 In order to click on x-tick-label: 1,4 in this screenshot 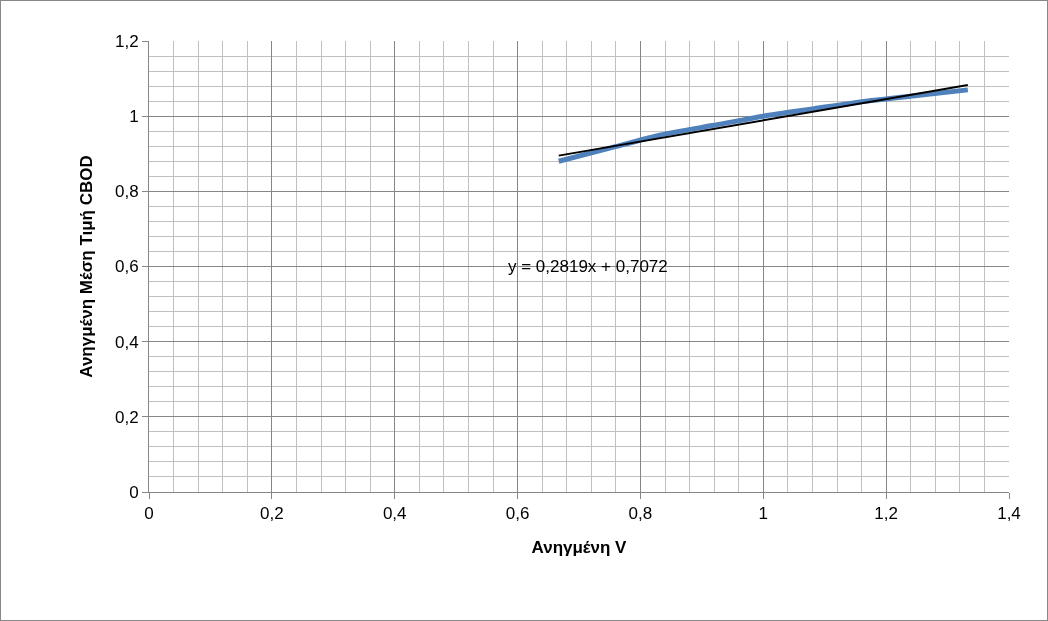, I will do `click(1009, 514)`.